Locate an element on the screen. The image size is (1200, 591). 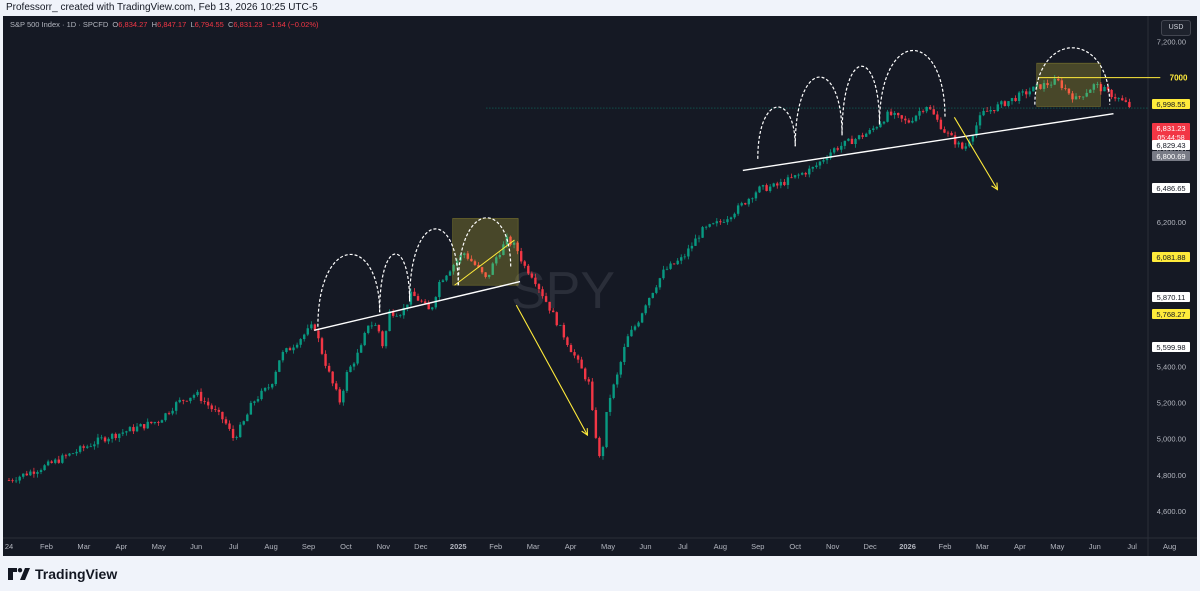
price-tag-red is located at coordinates (1171, 133).